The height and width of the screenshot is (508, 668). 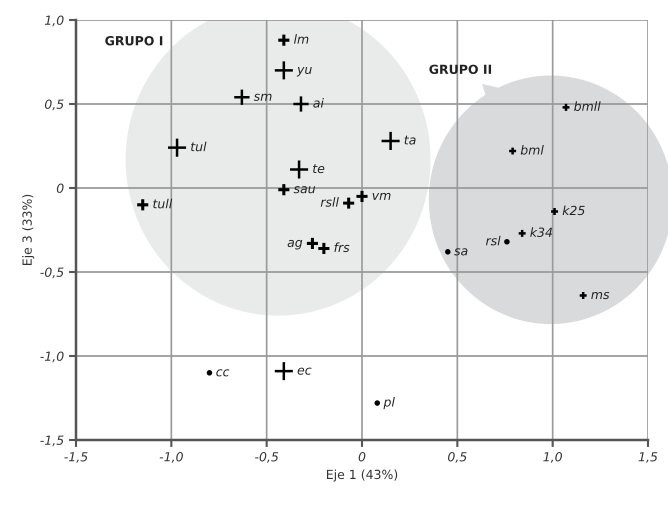 What do you see at coordinates (389, 403) in the screenshot?
I see `annotation: pl` at bounding box center [389, 403].